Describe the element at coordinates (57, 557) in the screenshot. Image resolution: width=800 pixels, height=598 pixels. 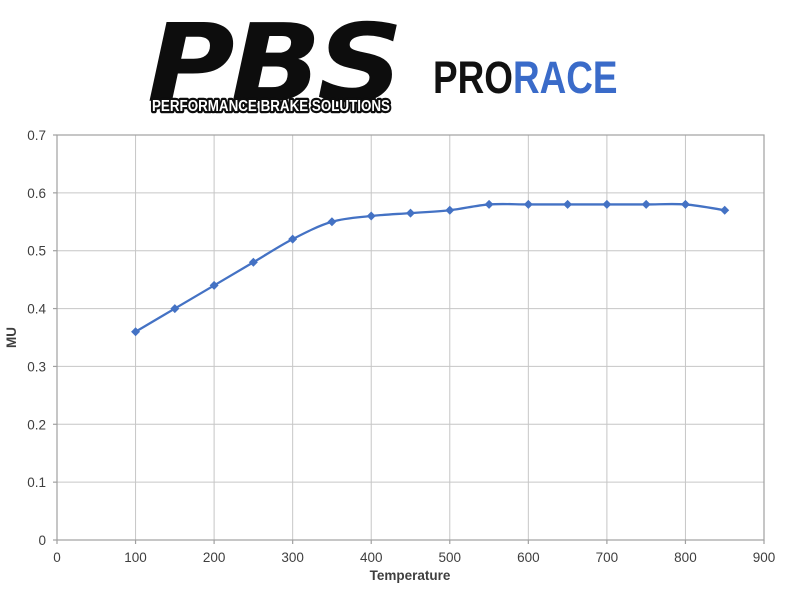
I see `x-tick-label: 0` at that location.